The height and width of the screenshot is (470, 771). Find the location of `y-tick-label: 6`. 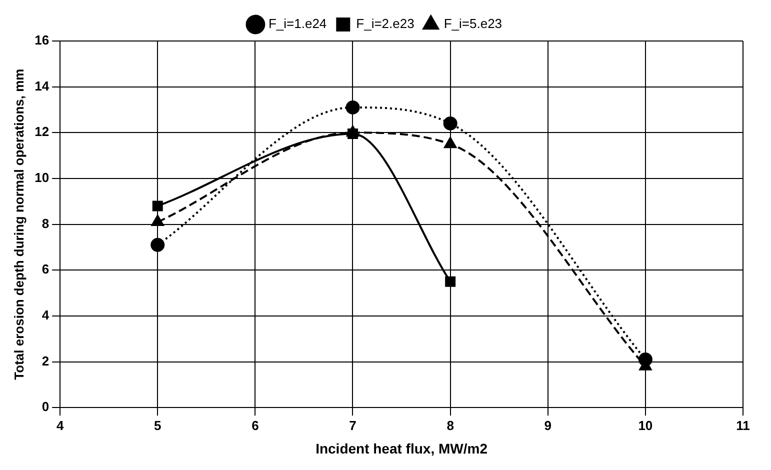

y-tick-label: 6 is located at coordinates (46, 269).